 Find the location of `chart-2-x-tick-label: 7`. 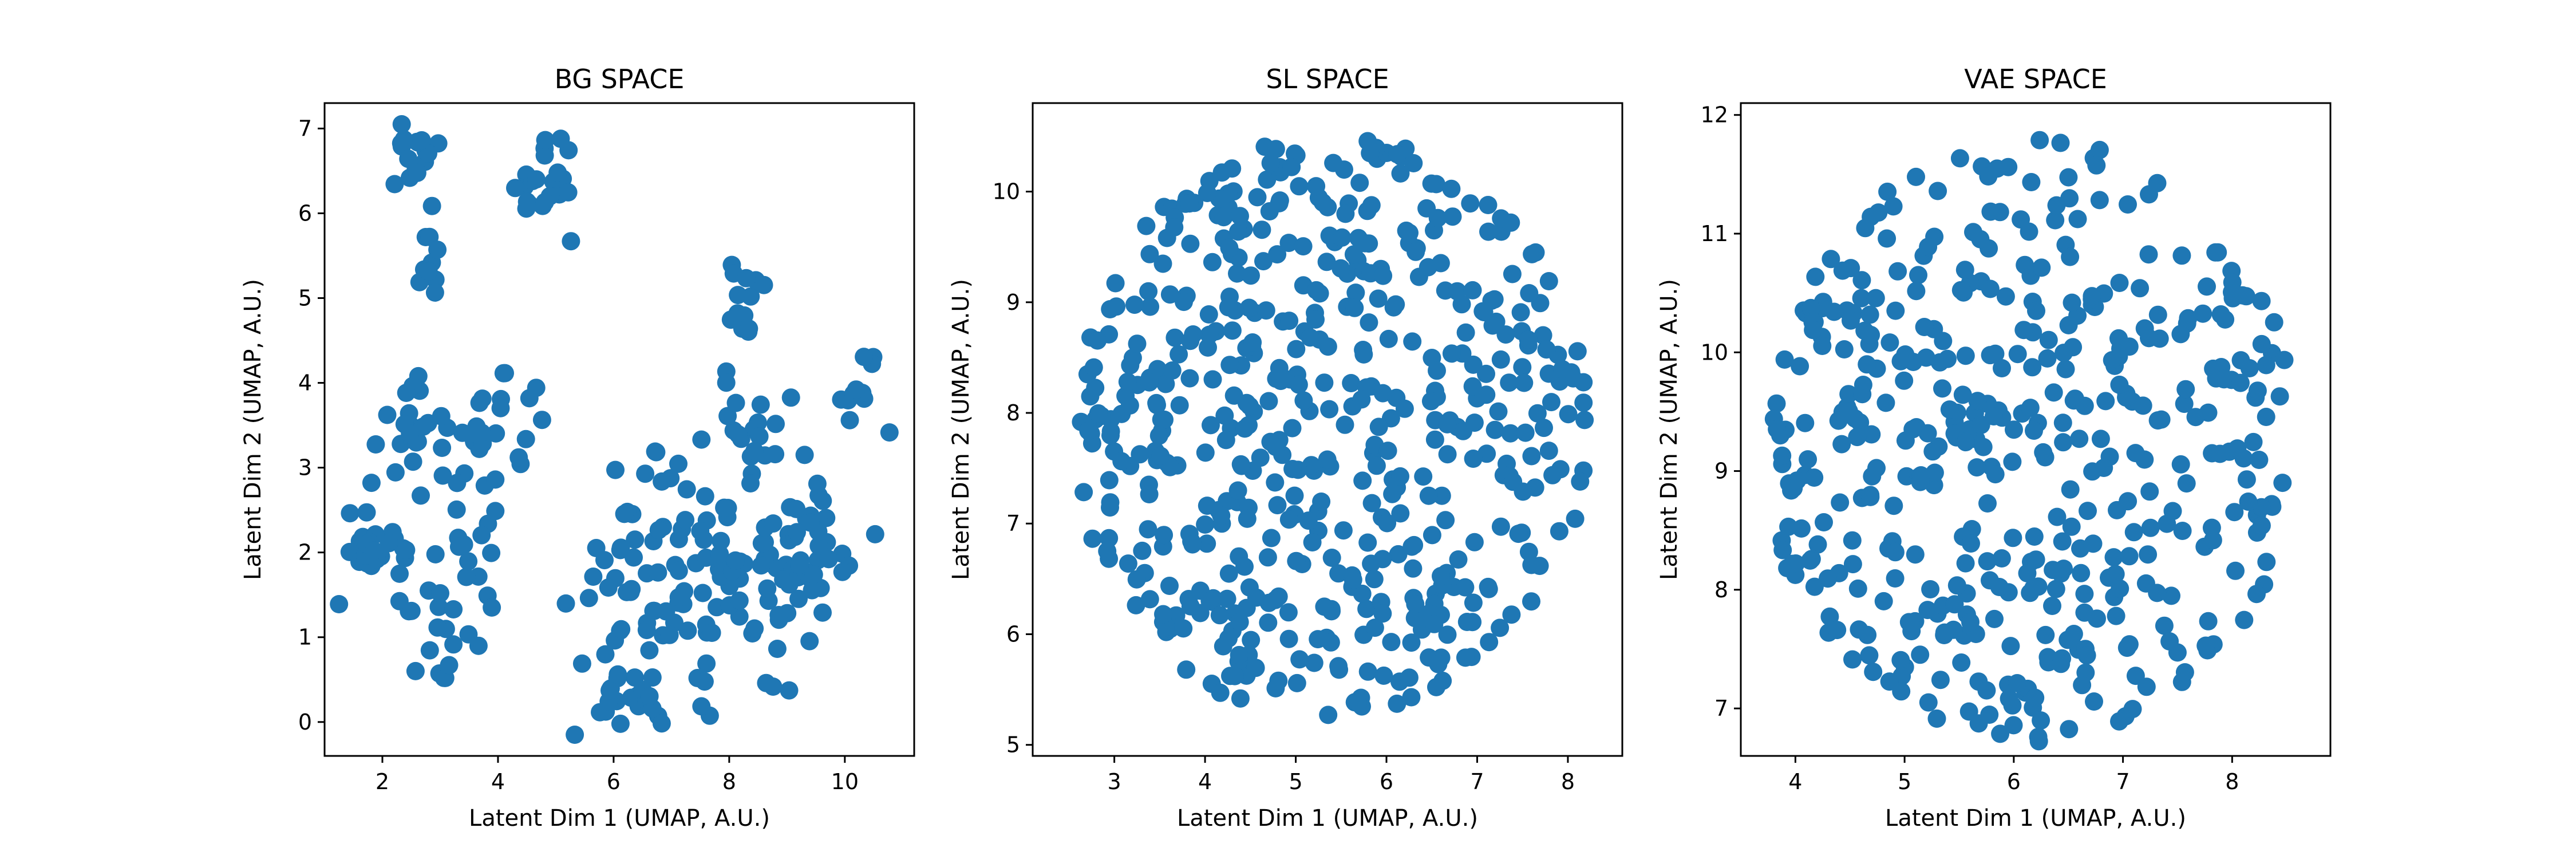

chart-2-x-tick-label: 7 is located at coordinates (1477, 781).